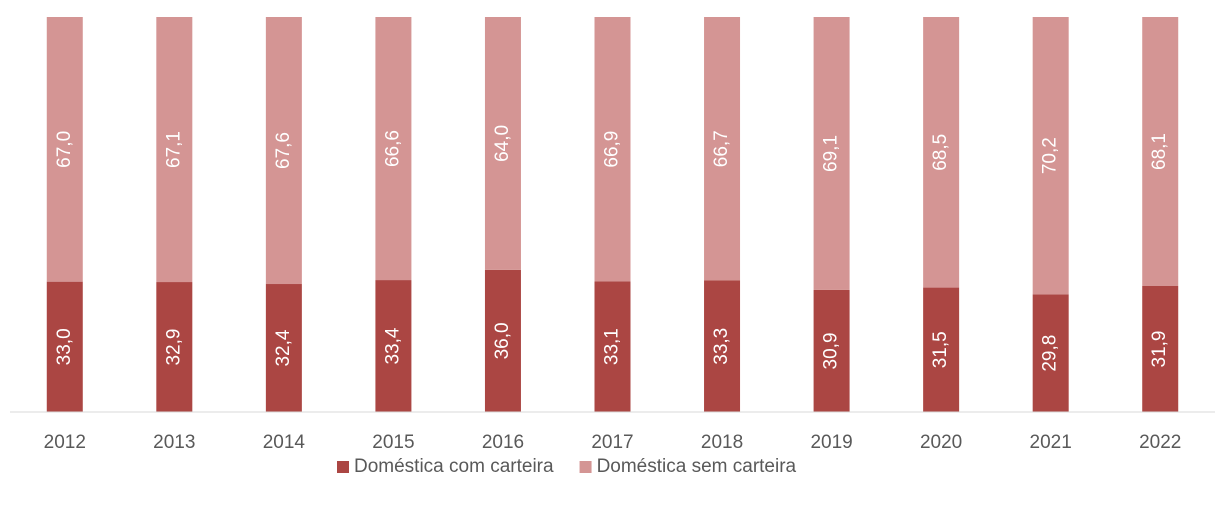 The height and width of the screenshot is (505, 1226). I want to click on x-tick-label: 2021, so click(1051, 442).